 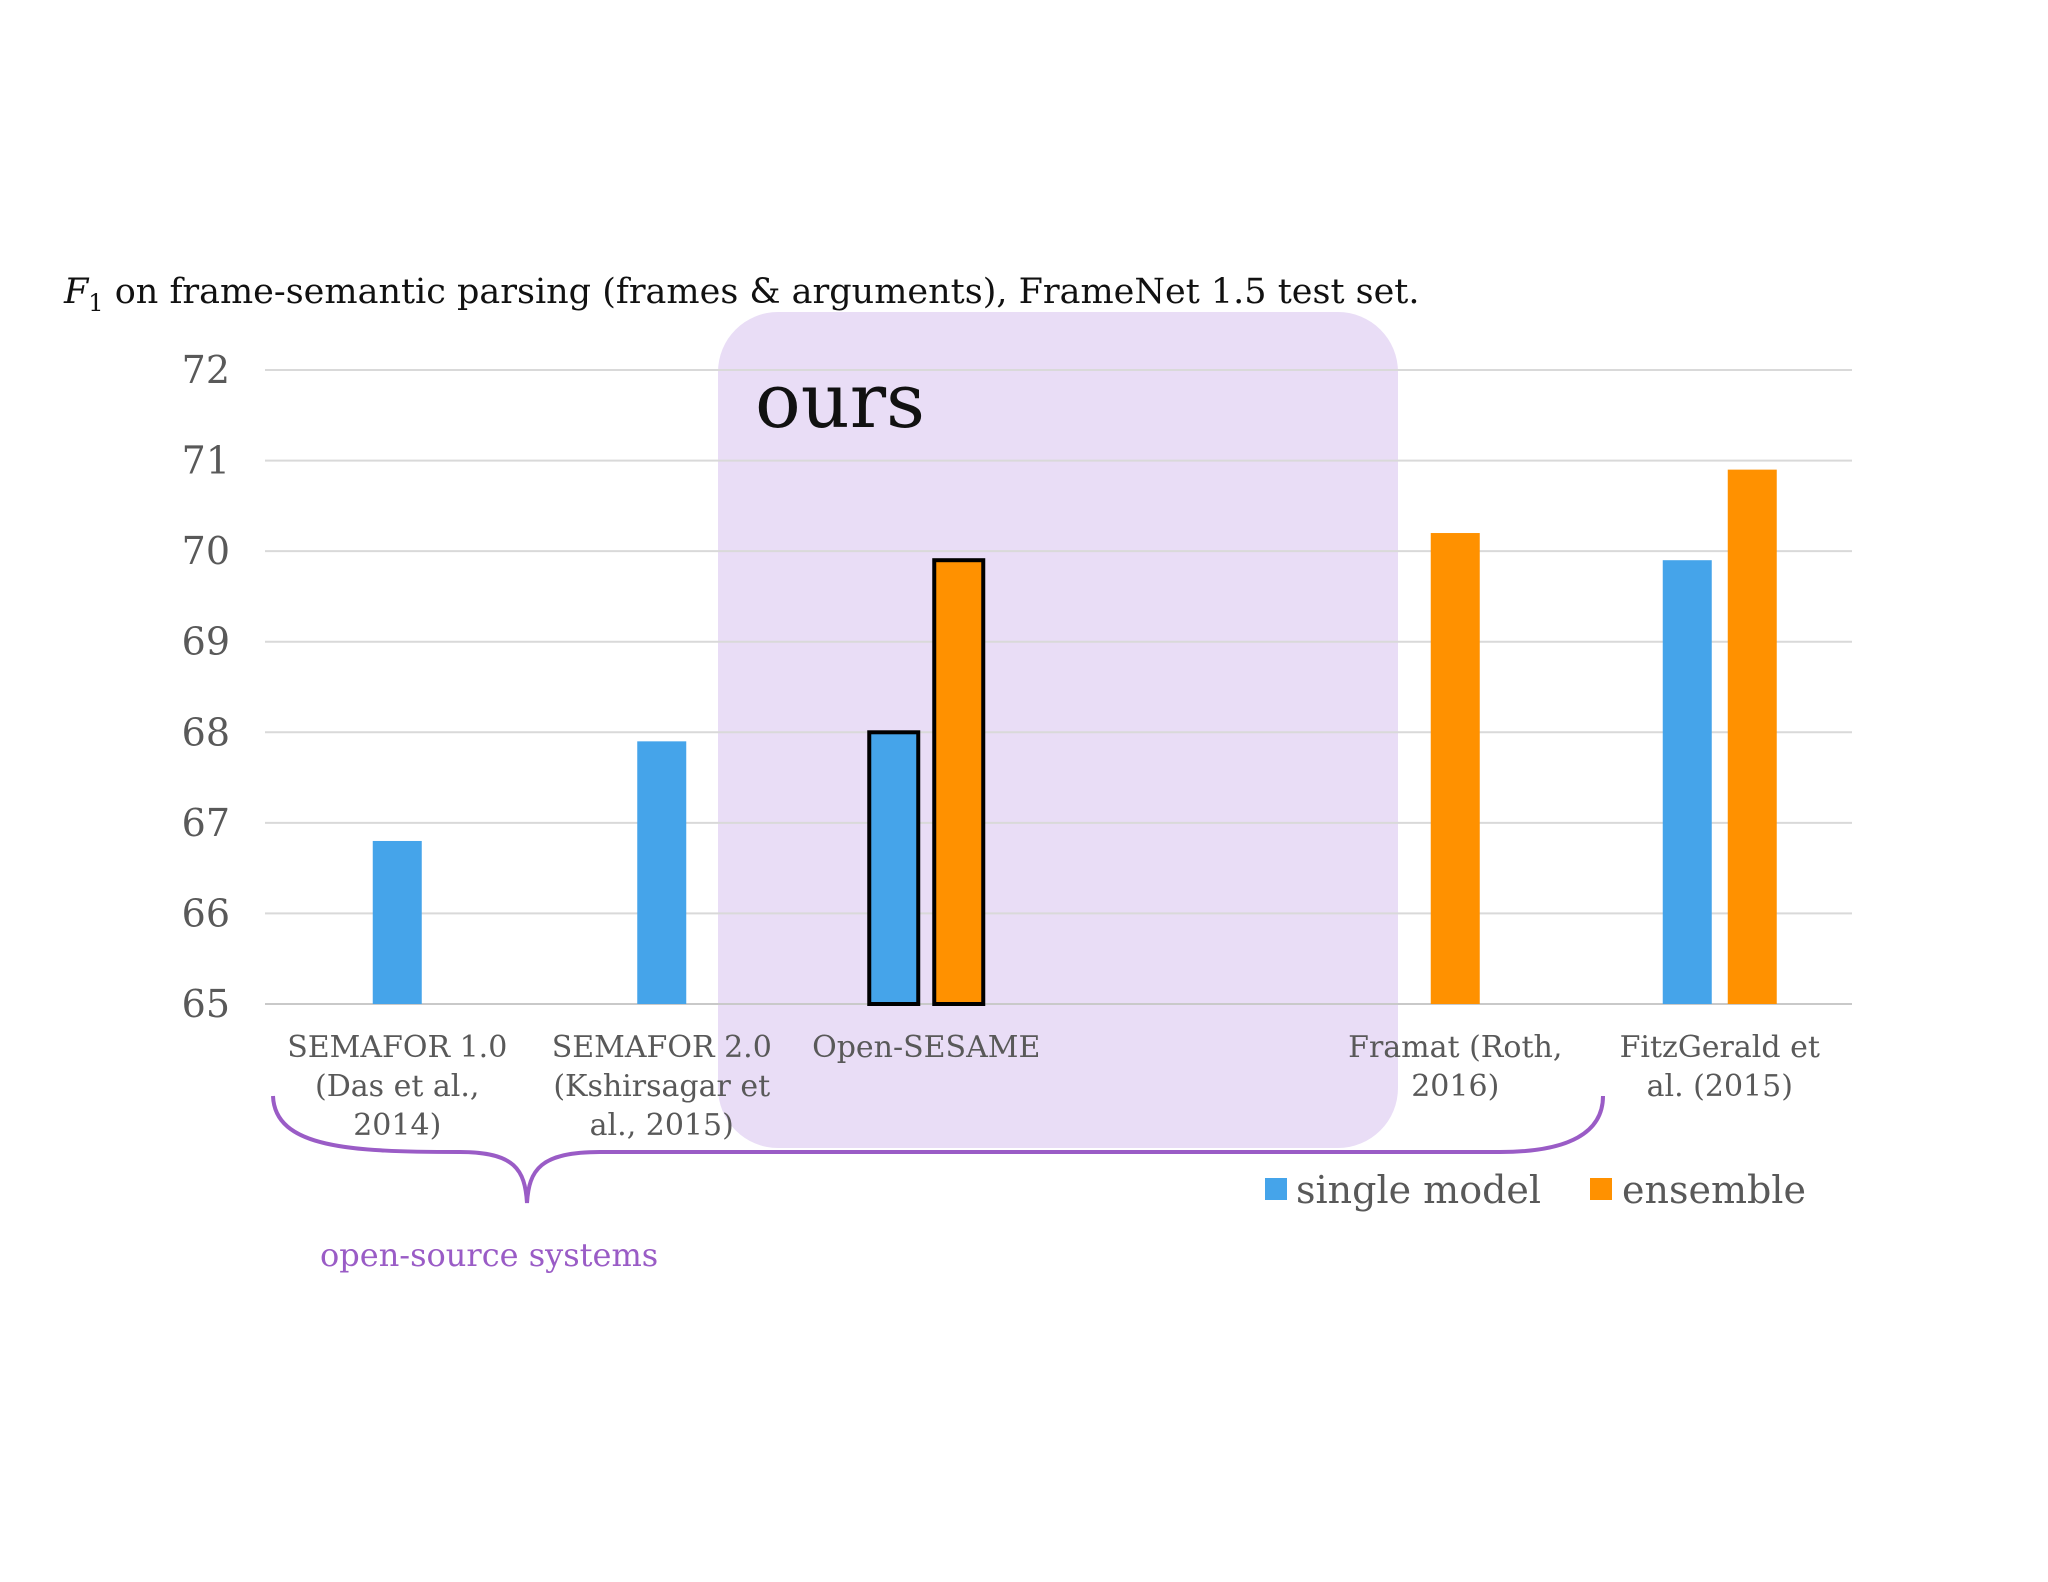 What do you see at coordinates (662, 1125) in the screenshot?
I see `category-label-line: al., 2015)` at bounding box center [662, 1125].